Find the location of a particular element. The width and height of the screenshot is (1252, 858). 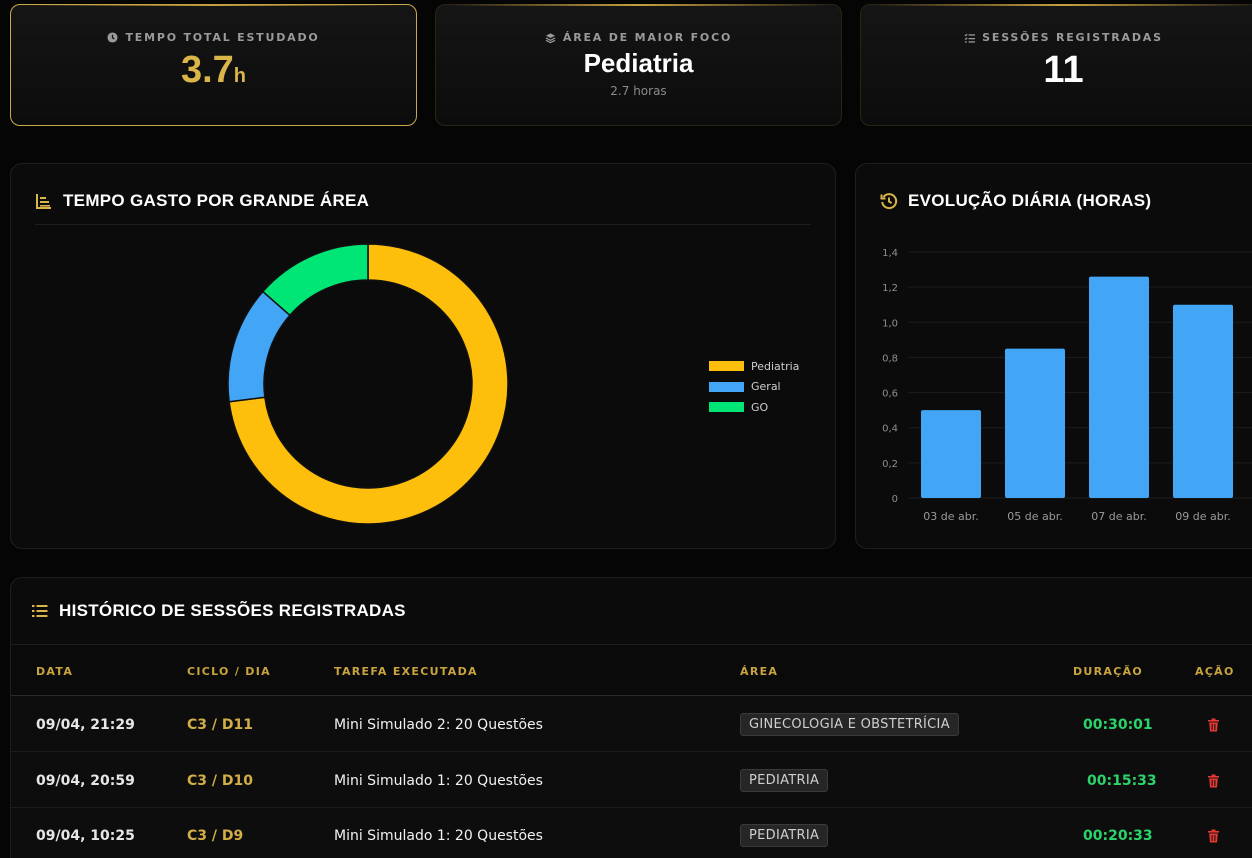

stat-label-top-area: ÁREA DE MAIOR FOCO is located at coordinates (638, 37).